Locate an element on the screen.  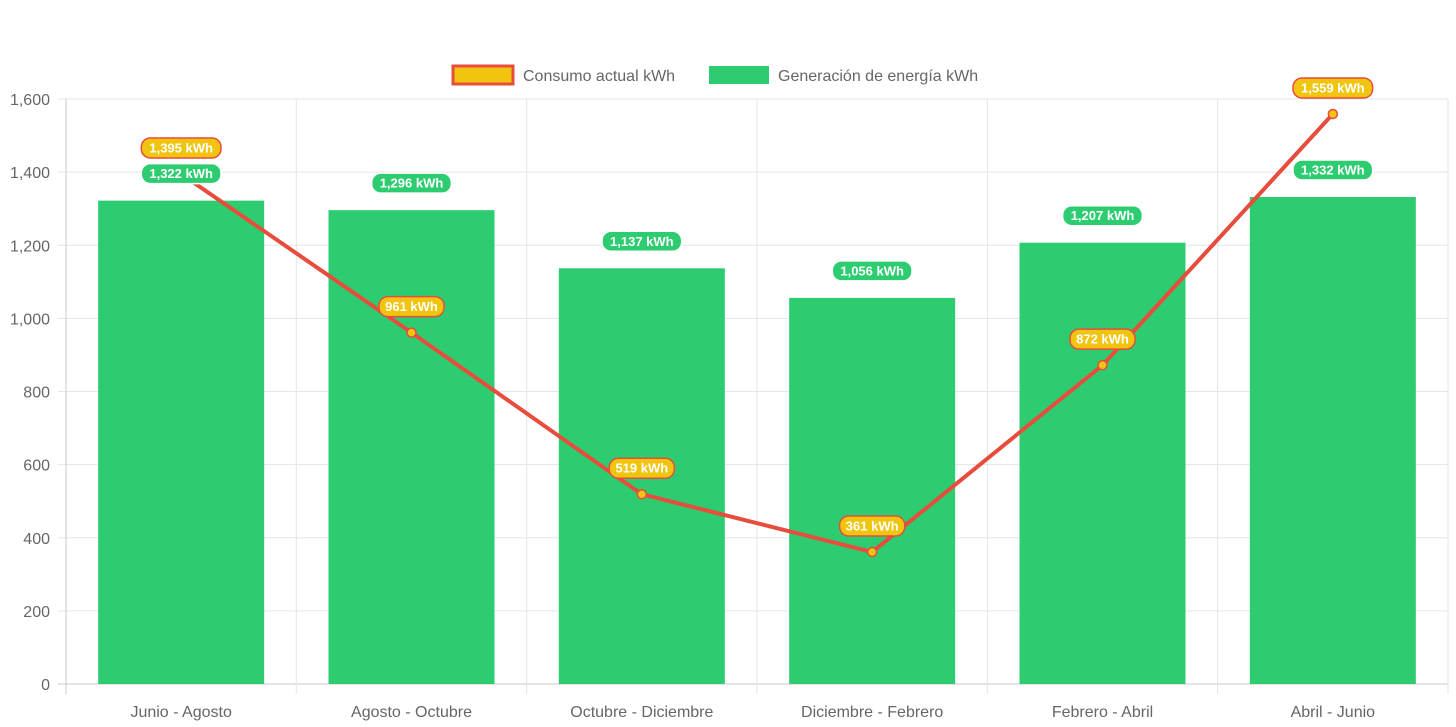
data-label-text: 872 kWh is located at coordinates (1102, 339).